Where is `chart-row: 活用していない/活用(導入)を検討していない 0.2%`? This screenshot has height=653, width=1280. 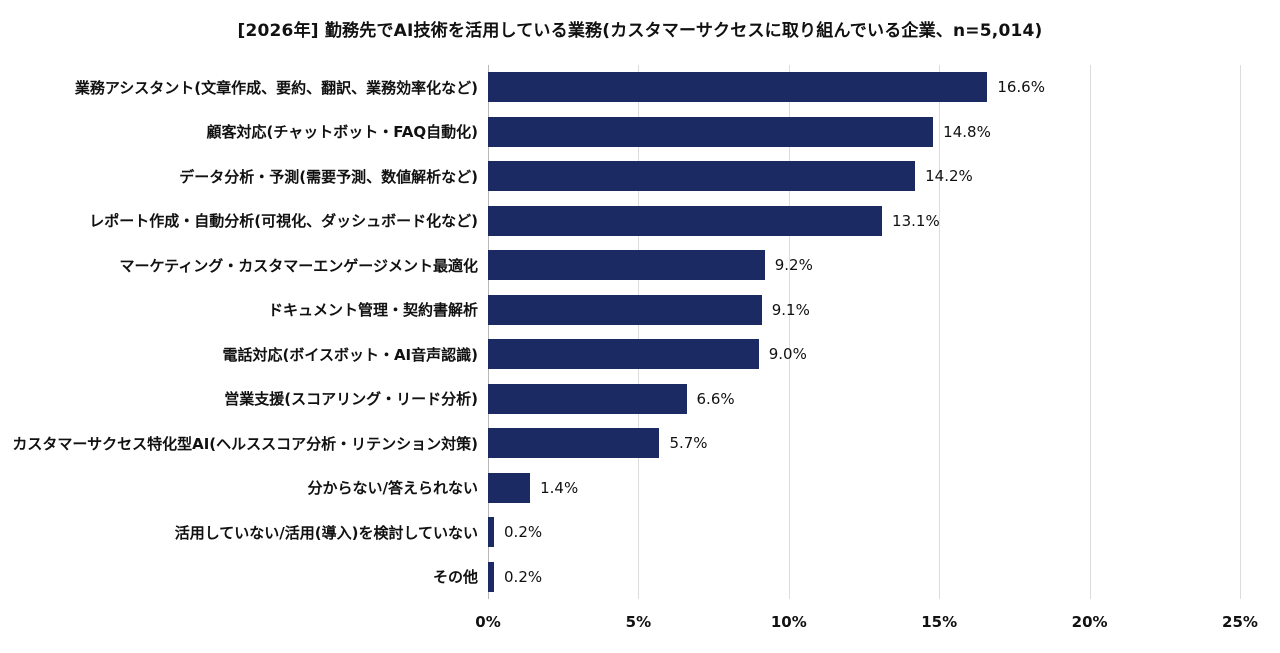
chart-row: 活用していない/活用(導入)を検討していない 0.2% is located at coordinates (620, 532).